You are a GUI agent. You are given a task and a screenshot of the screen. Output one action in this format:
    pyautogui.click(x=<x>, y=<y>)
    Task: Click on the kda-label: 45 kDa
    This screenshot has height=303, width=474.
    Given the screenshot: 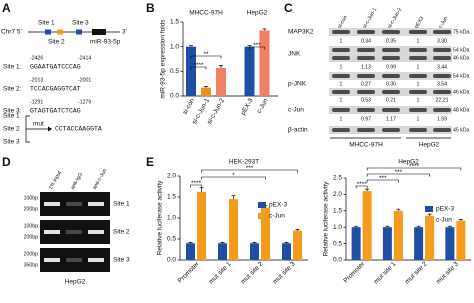 What is the action you would take?
    pyautogui.click(x=461, y=130)
    